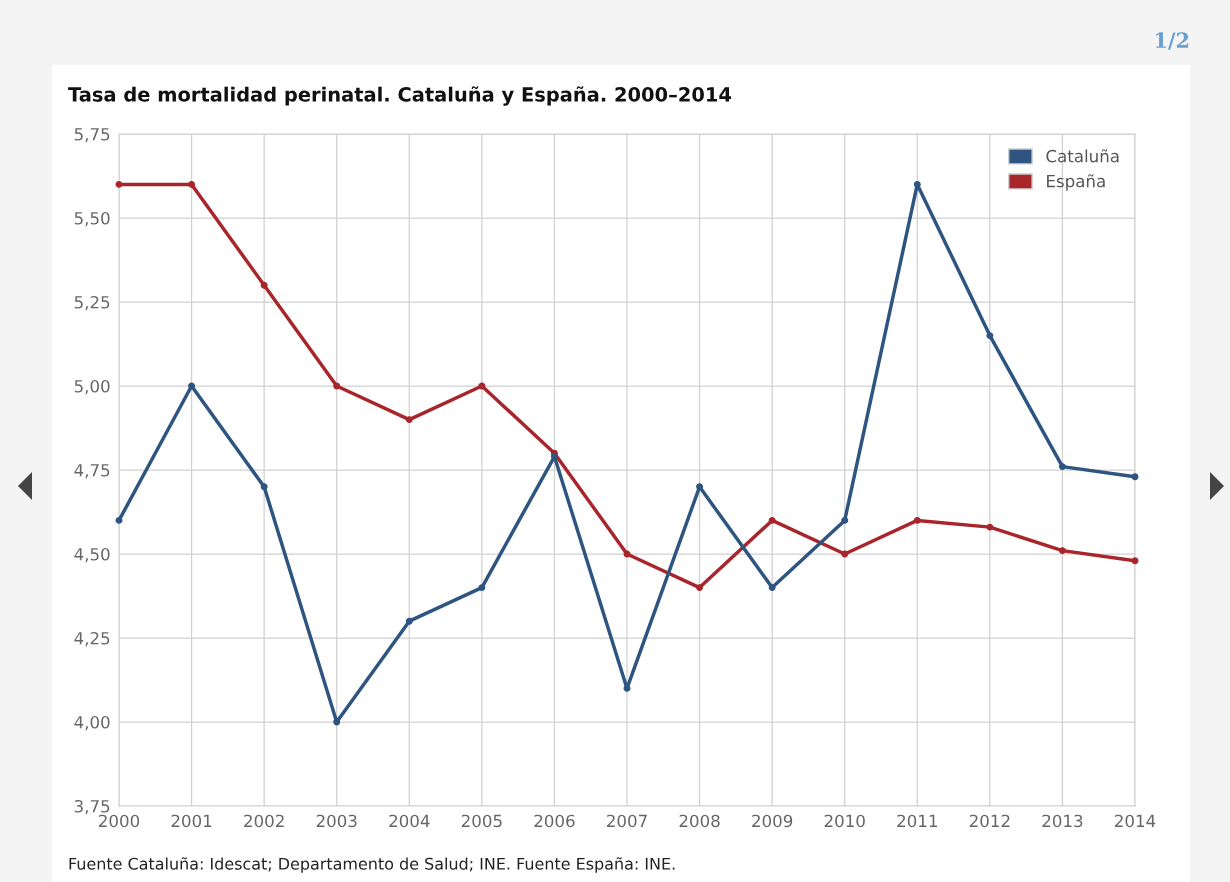 This screenshot has width=1230, height=882. Describe the element at coordinates (481, 821) in the screenshot. I see `x-tick-label: 2005` at that location.